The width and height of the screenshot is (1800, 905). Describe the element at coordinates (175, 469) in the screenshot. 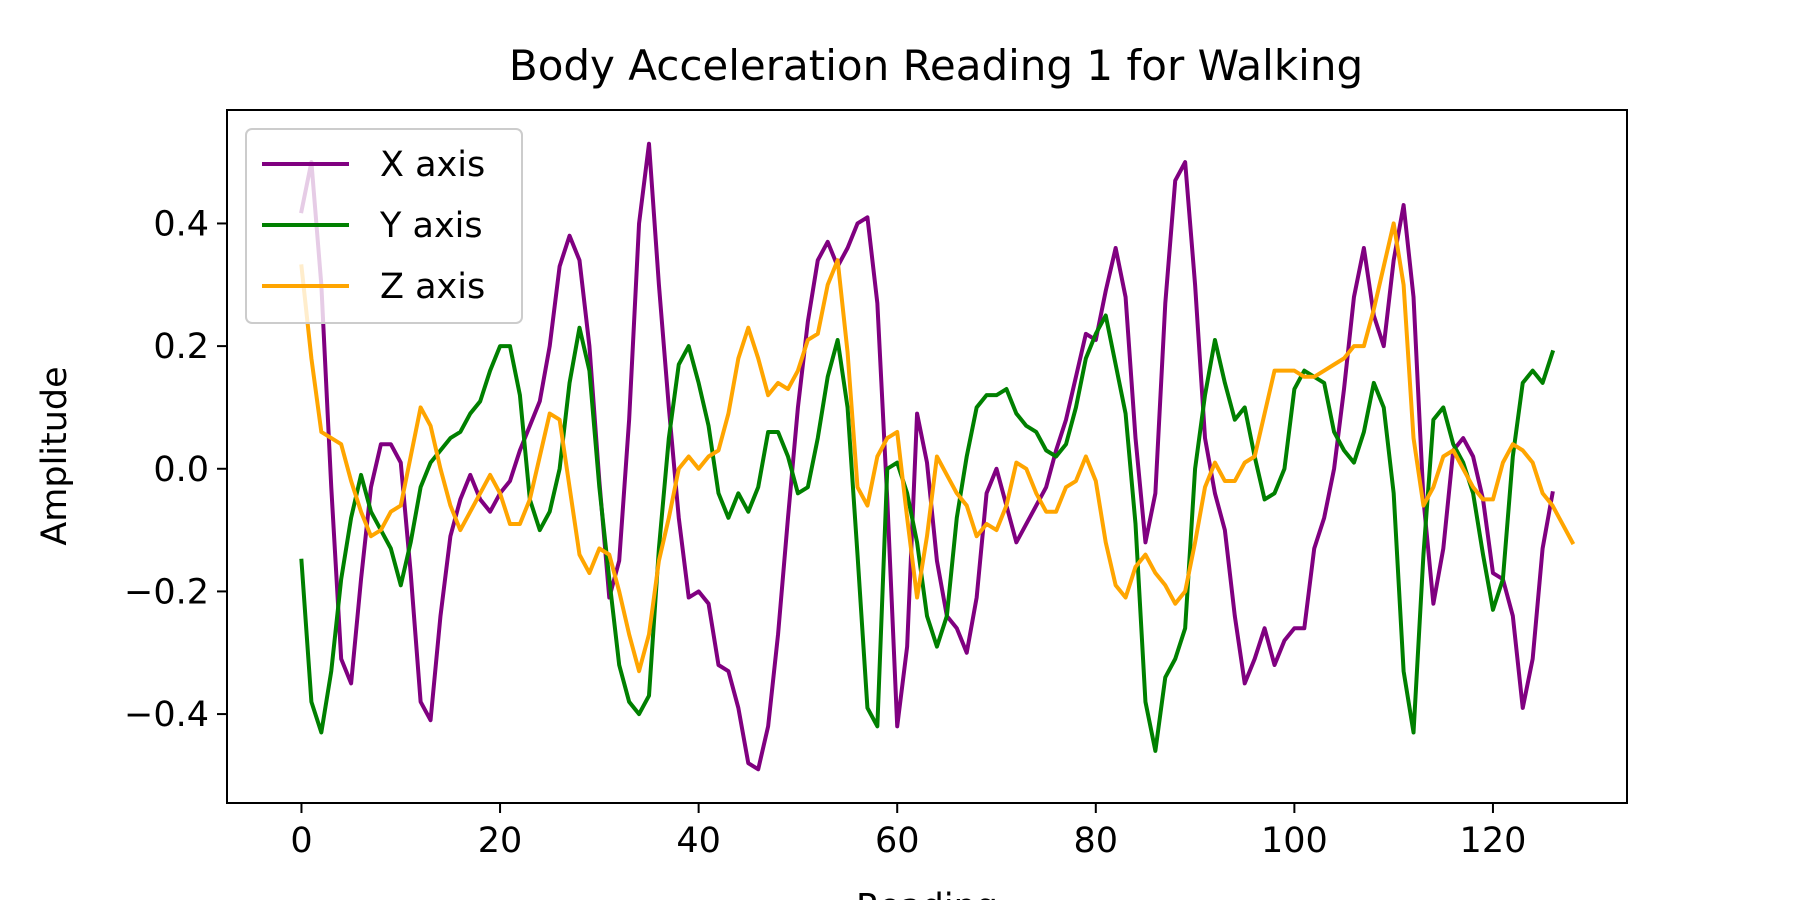

I see `y-axis-ticks: −0.4 −0.2 0.0 0.2 0.4` at that location.